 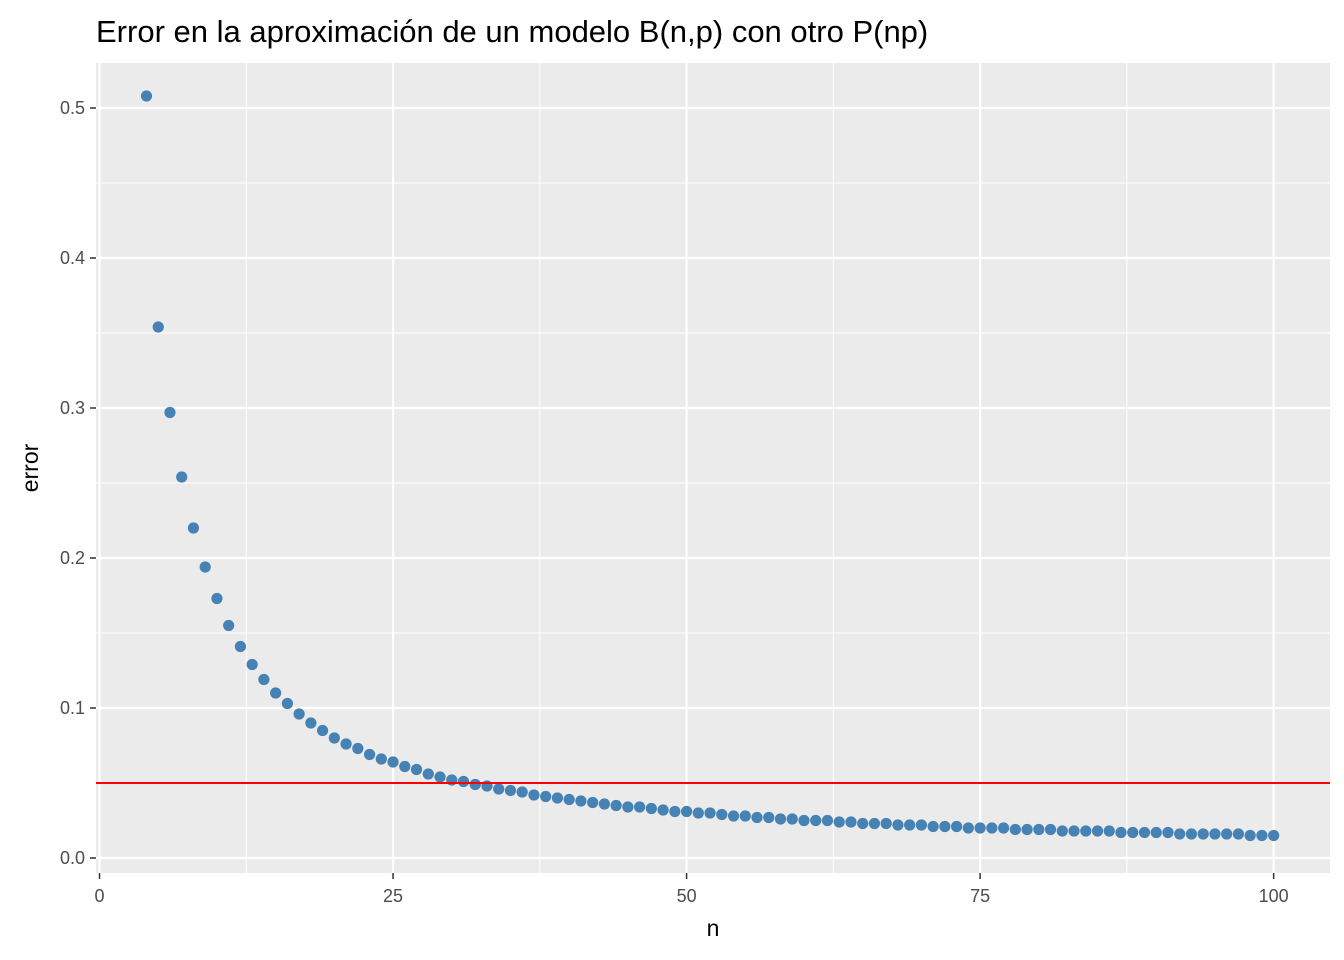 I want to click on y-tick-label: 0.0, so click(x=72, y=858).